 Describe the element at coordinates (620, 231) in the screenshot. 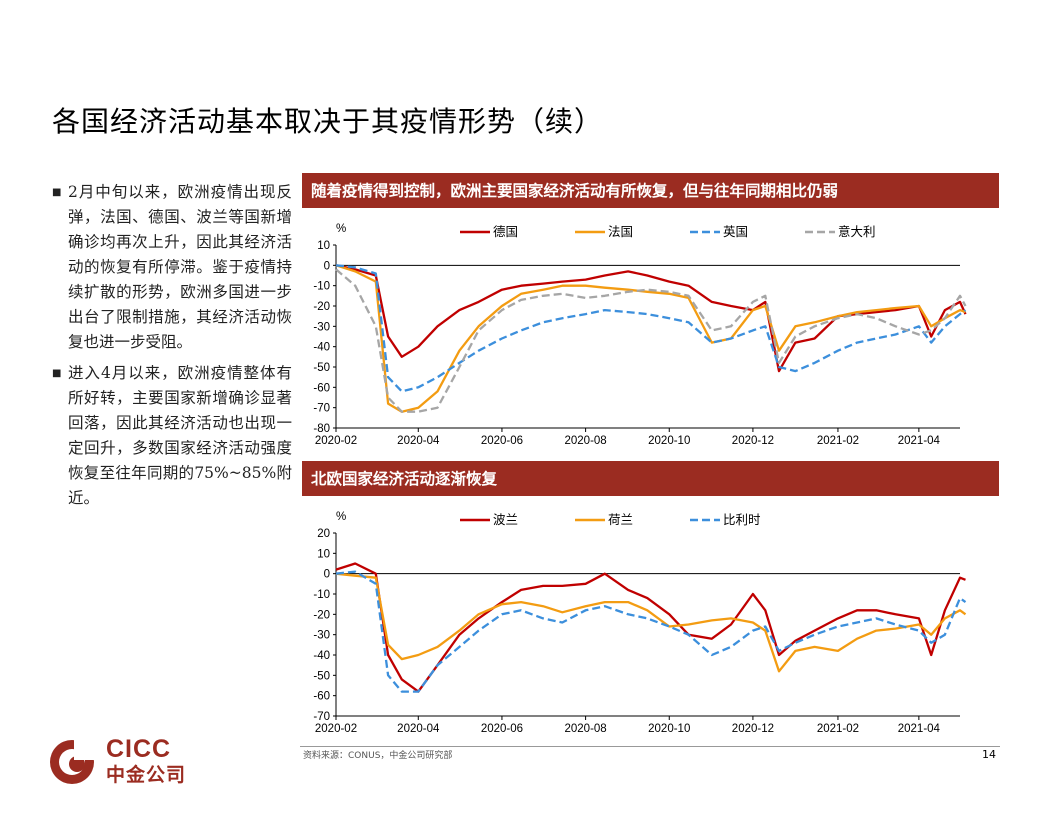

I see `chart-1-legend-label-2: 法国` at that location.